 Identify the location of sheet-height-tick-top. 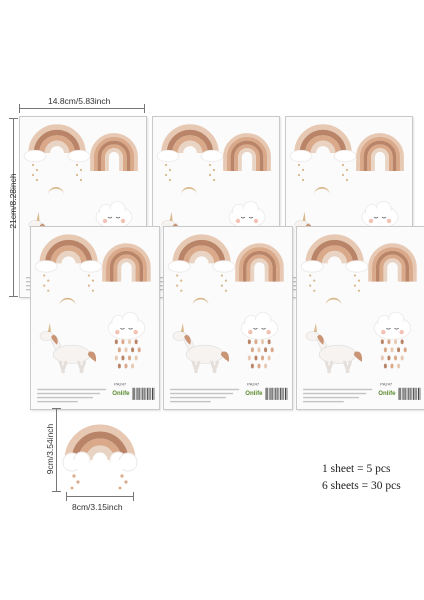
(13, 118).